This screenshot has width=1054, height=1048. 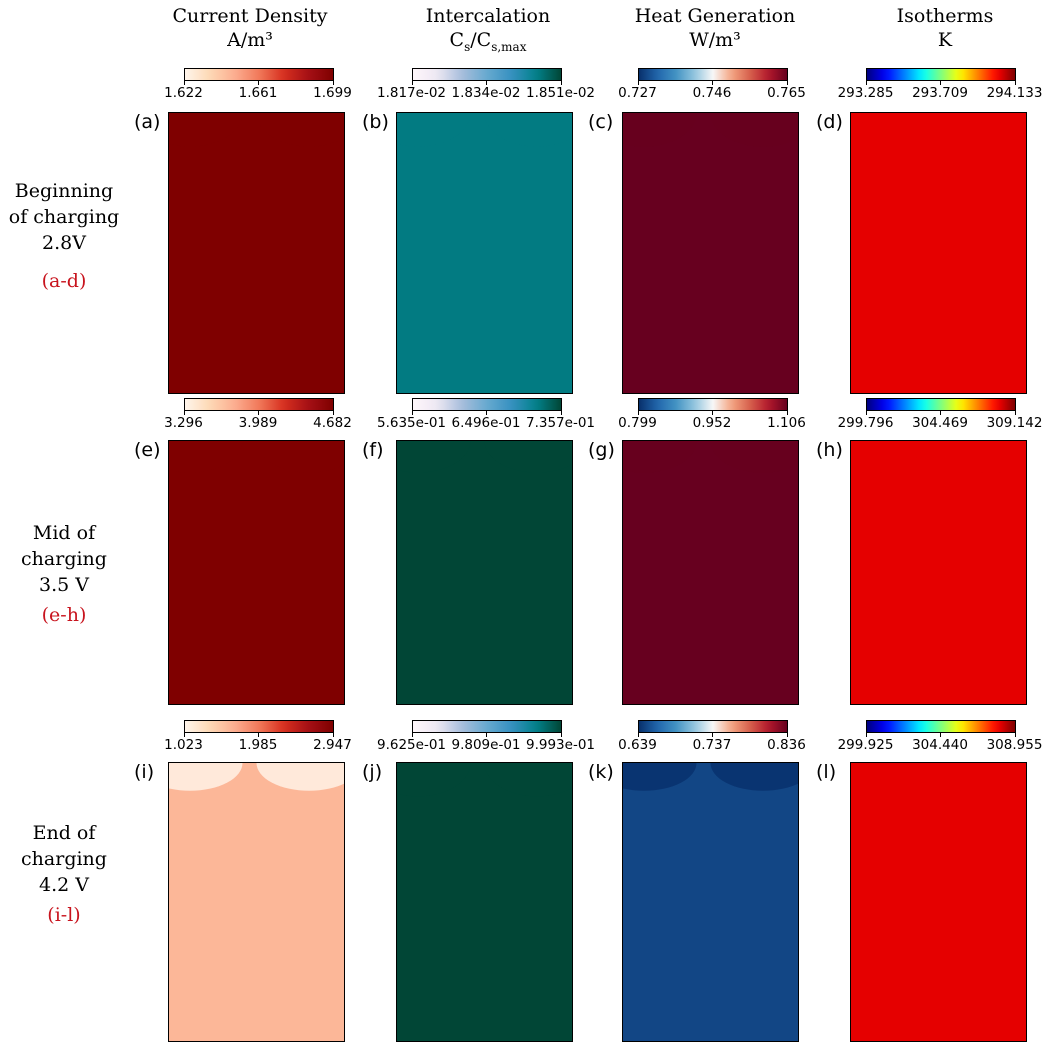 I want to click on panel-label: (g), so click(x=601, y=450).